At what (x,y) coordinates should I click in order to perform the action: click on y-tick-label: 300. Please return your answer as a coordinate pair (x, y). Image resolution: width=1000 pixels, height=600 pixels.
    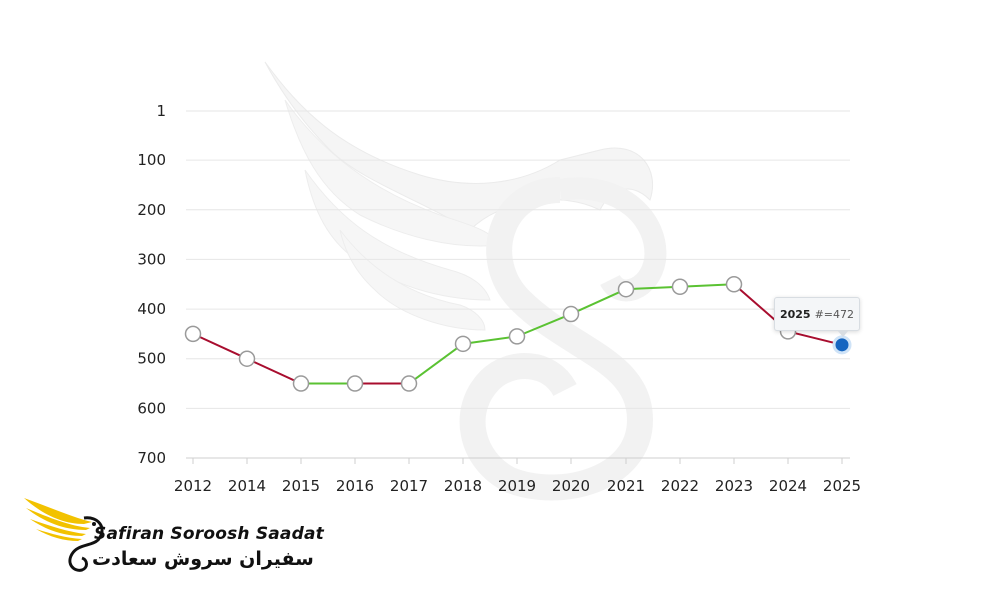
    Looking at the image, I should click on (151, 259).